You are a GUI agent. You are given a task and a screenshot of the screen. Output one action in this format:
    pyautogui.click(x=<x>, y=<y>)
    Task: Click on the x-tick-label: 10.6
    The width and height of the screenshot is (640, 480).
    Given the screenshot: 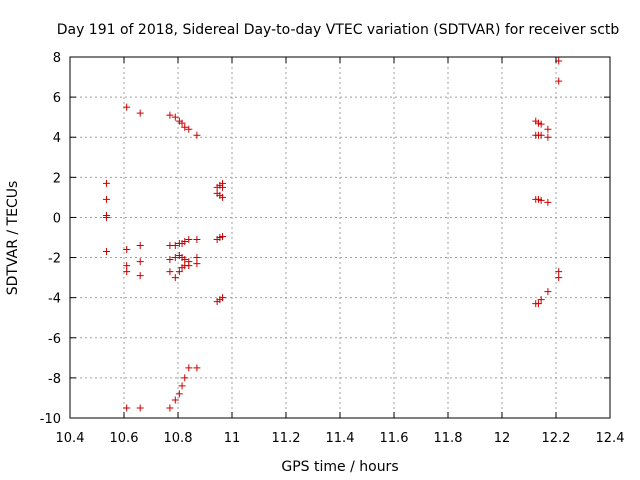 What is the action you would take?
    pyautogui.click(x=124, y=438)
    